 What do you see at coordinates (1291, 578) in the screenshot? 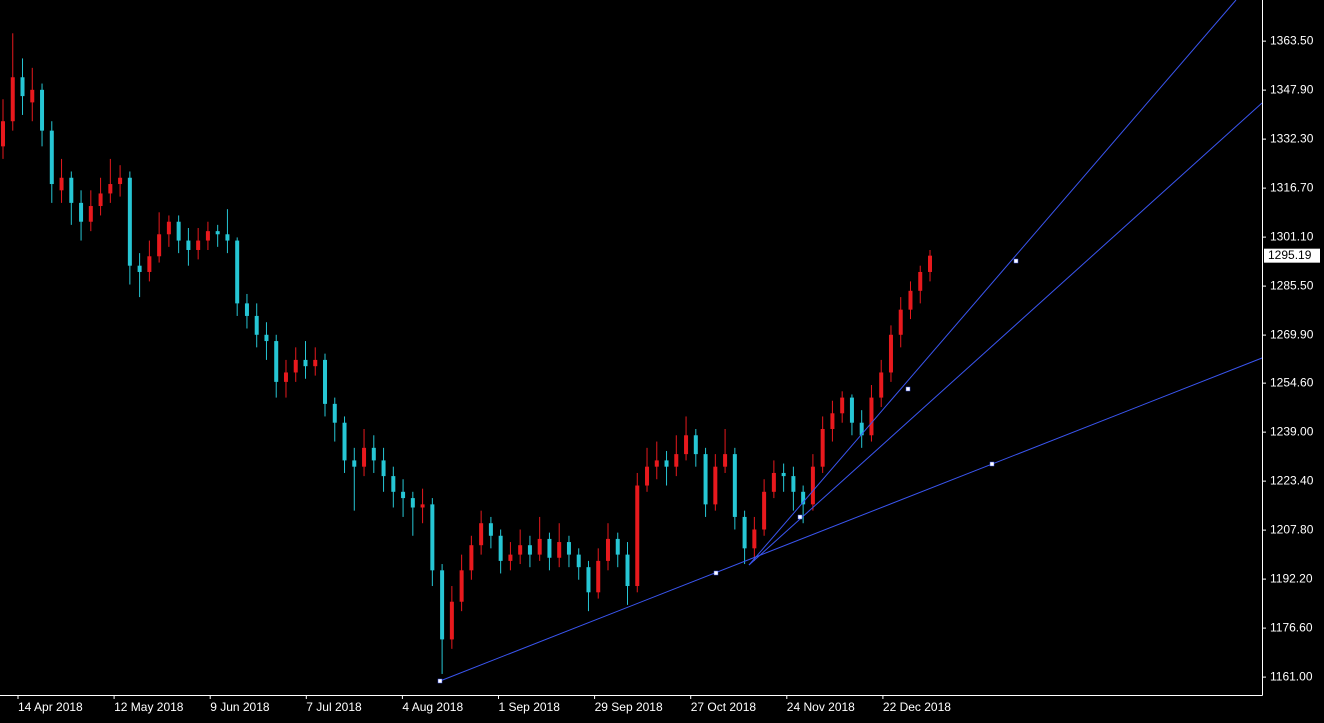
I see `y-tick-label: 1192.20` at bounding box center [1291, 578].